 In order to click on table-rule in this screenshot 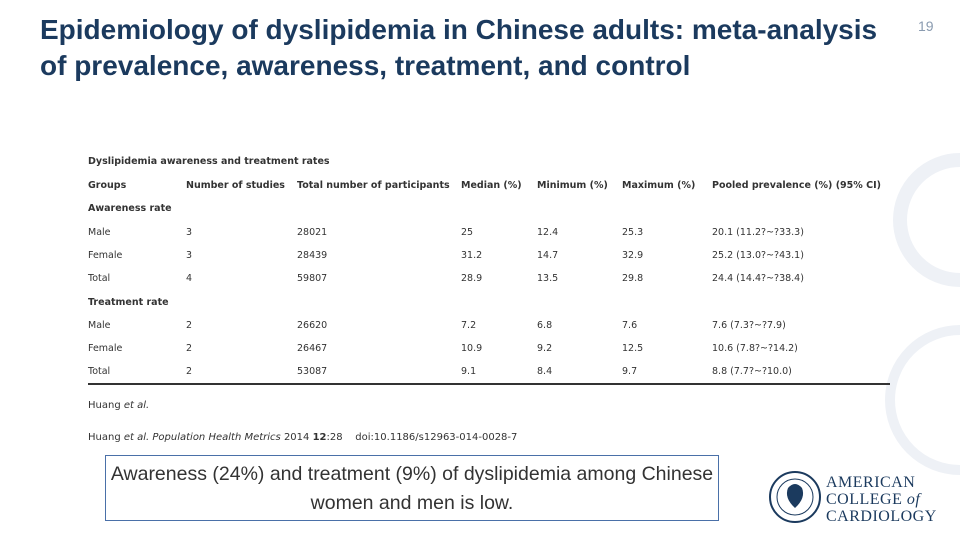, I will do `click(489, 384)`.